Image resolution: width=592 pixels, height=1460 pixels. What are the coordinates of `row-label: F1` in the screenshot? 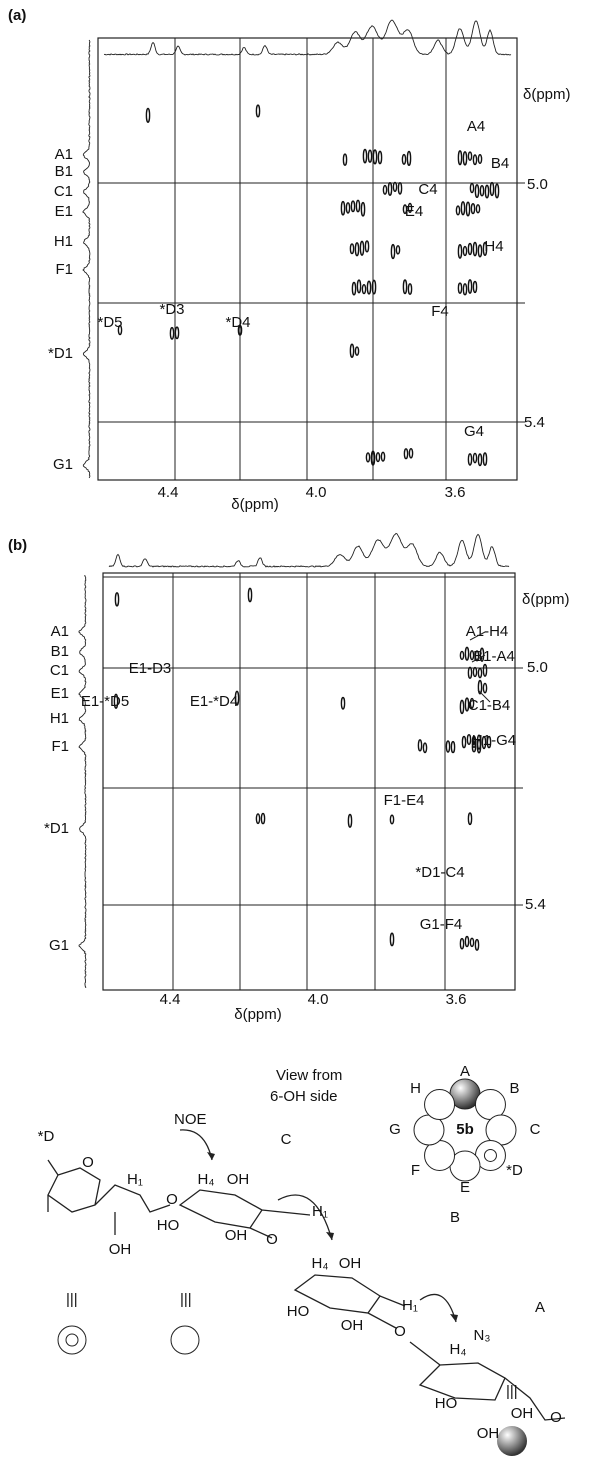 It's located at (64, 269).